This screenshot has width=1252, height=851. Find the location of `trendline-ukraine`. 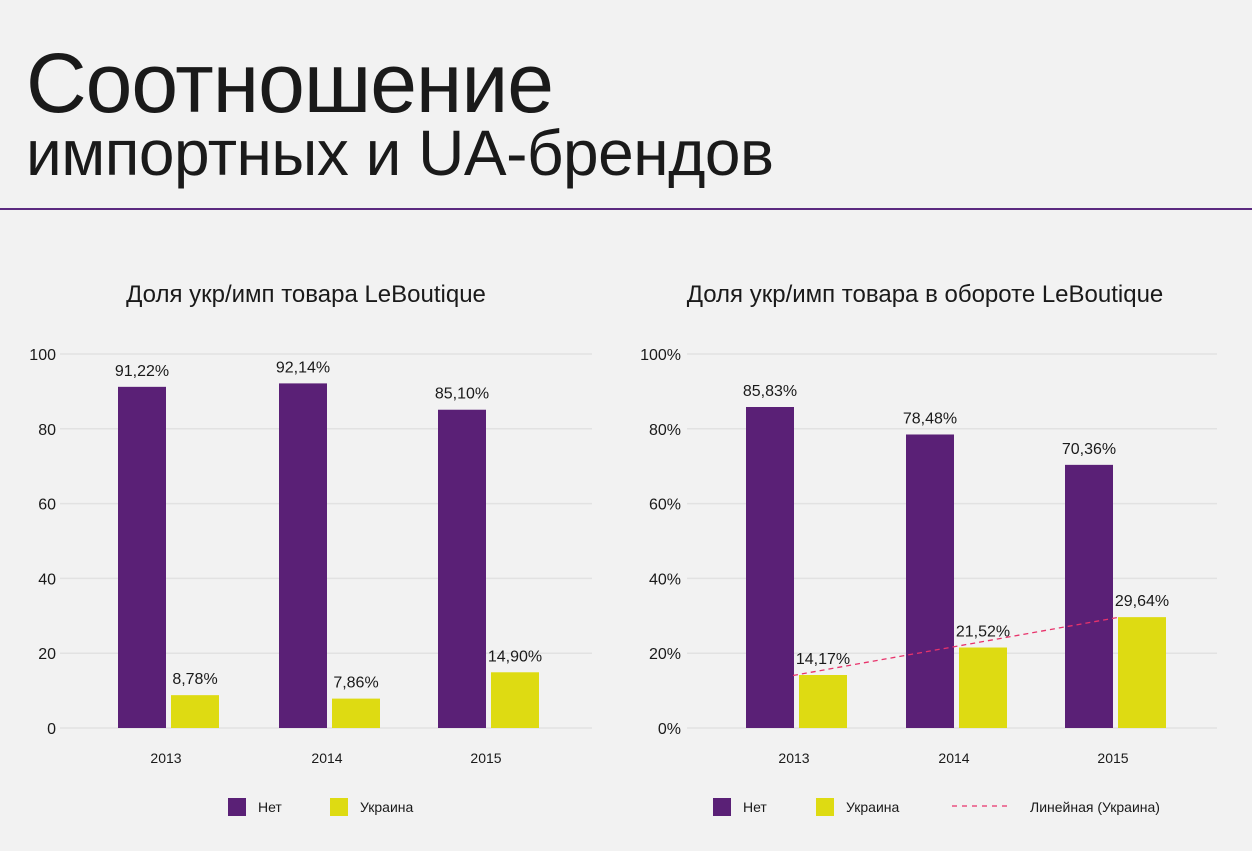

trendline-ukraine is located at coordinates (955, 646).